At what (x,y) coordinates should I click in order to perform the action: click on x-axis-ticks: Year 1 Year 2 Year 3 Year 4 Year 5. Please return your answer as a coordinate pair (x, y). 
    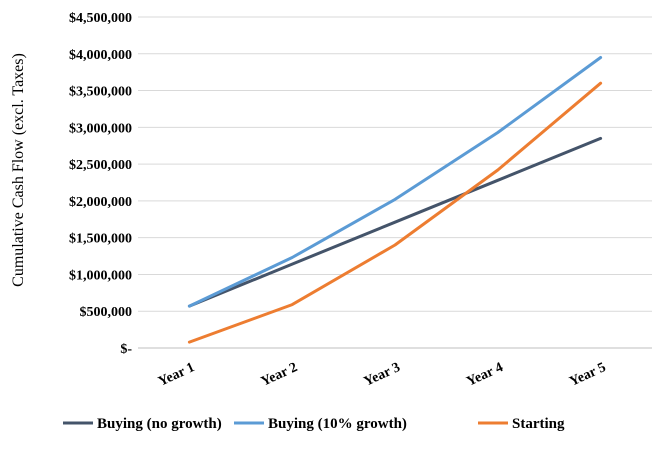
    Looking at the image, I should click on (382, 375).